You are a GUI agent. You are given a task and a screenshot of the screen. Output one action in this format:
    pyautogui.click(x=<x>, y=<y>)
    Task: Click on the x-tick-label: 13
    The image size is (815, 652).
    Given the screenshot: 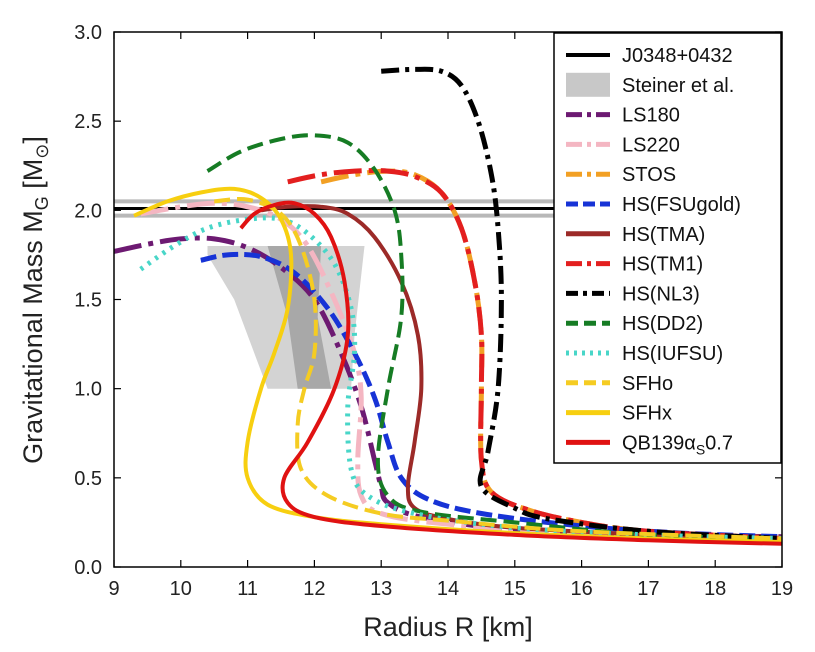 What is the action you would take?
    pyautogui.click(x=381, y=589)
    